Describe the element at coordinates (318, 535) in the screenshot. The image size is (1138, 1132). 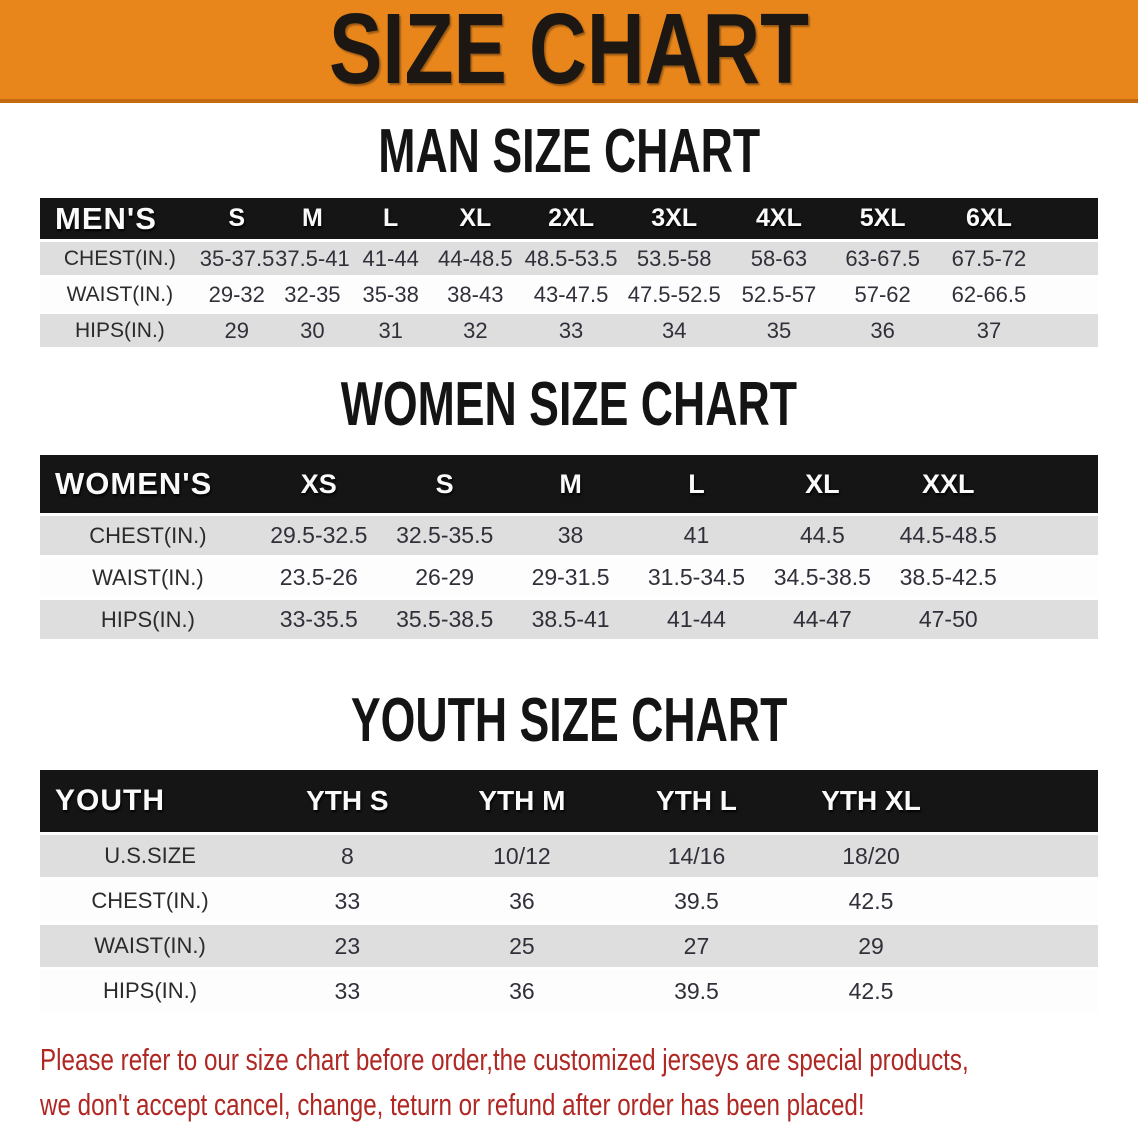
I see `size-value: 29.5-32.5` at that location.